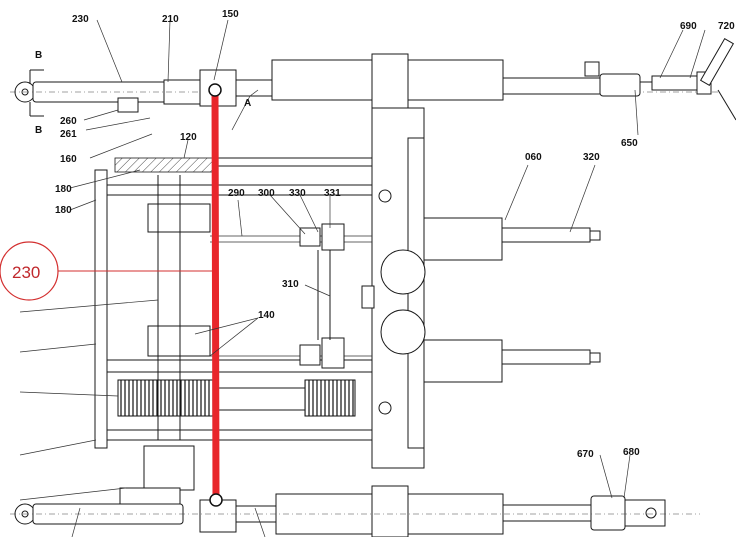  Describe the element at coordinates (26, 272) in the screenshot. I see `callout-label: 230` at that location.